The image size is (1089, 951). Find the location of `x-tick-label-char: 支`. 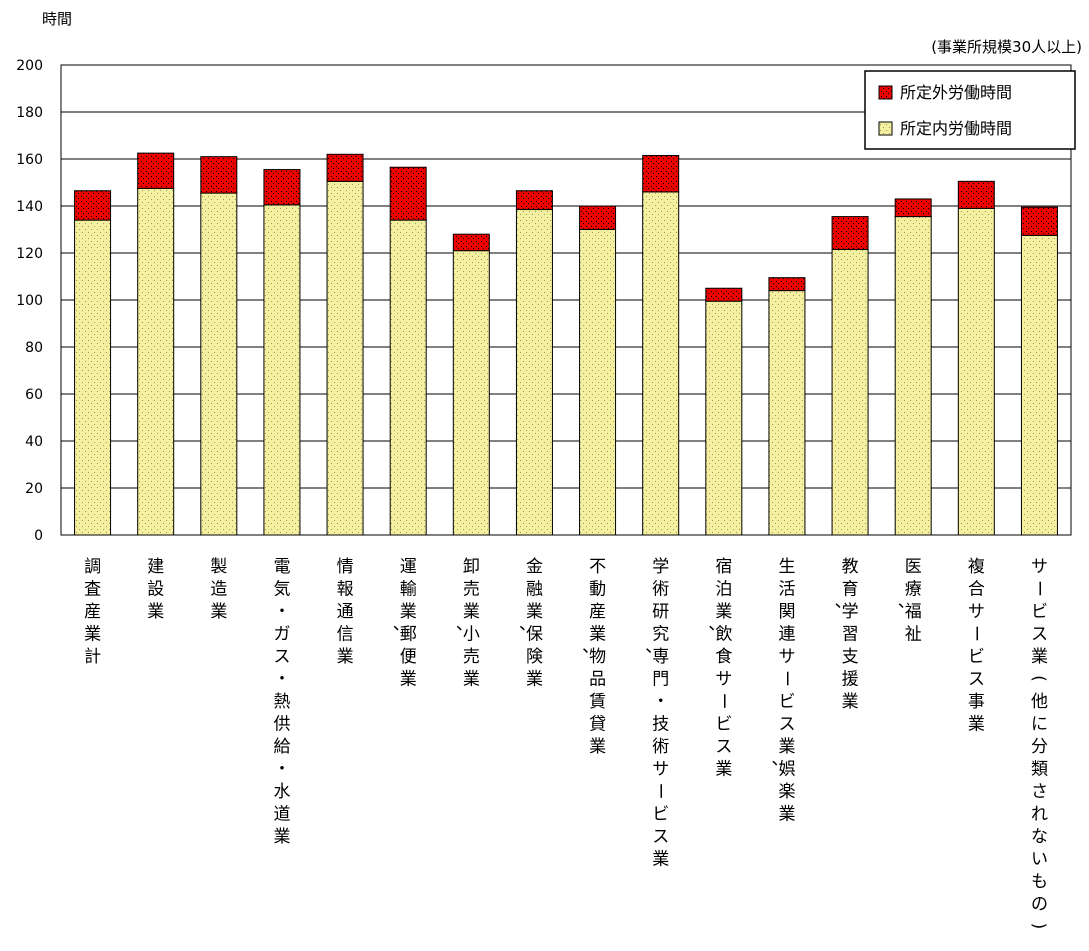

x-tick-label-char: 支 is located at coordinates (850, 657).